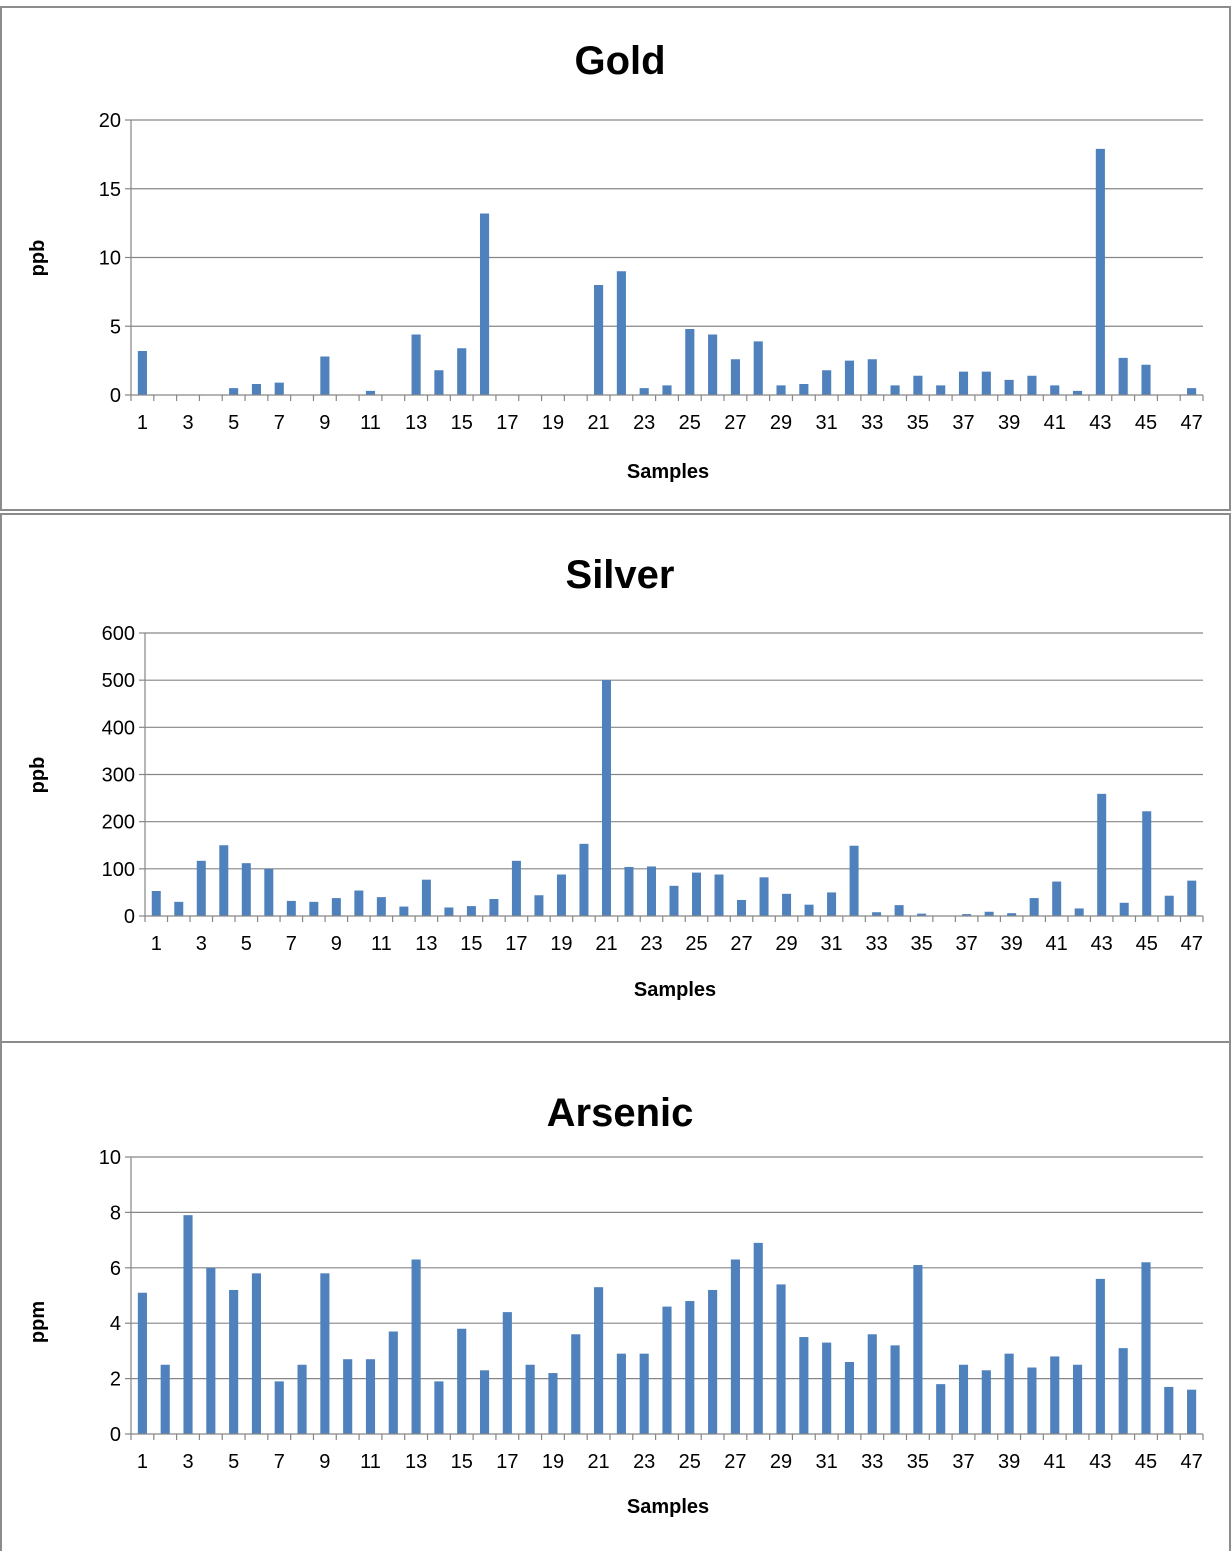 This screenshot has width=1231, height=1551. I want to click on x-tick-label: 35, so click(921, 944).